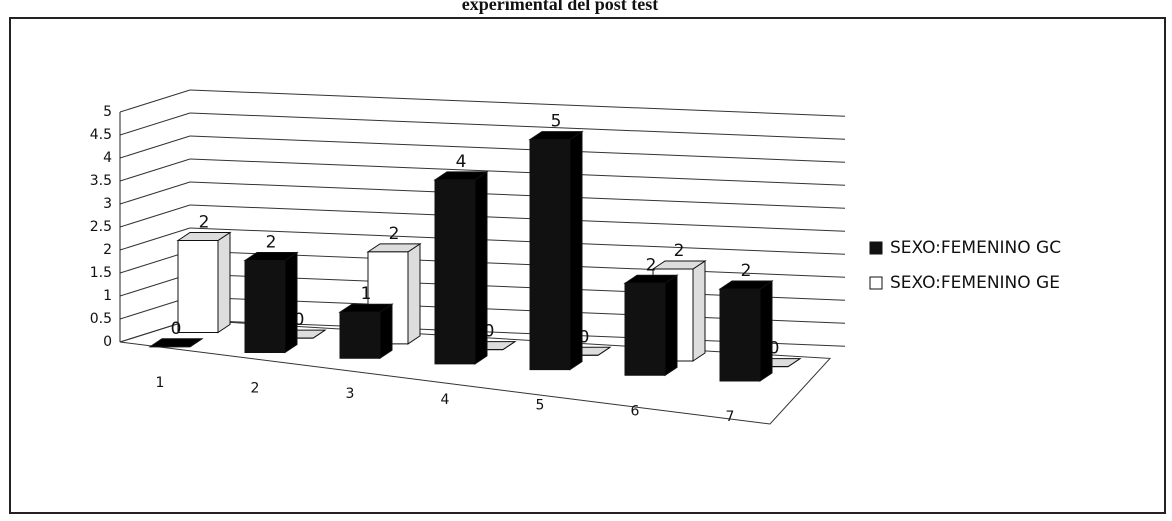 The height and width of the screenshot is (521, 1172). Describe the element at coordinates (560, 7) in the screenshot. I see `chart-title: experimental del post test` at that location.